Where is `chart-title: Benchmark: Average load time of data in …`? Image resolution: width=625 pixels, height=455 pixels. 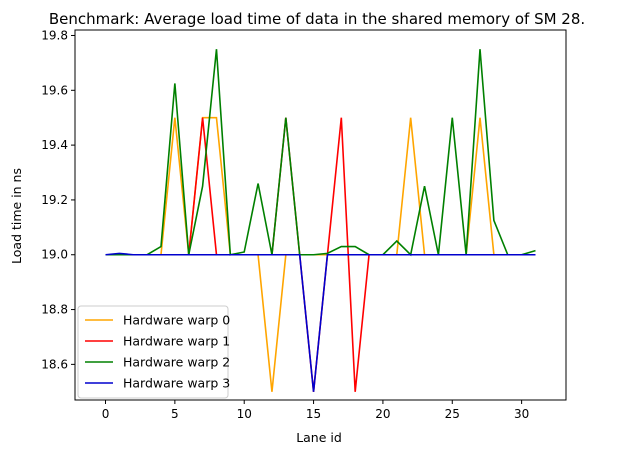 chart-title: Benchmark: Average load time of data in … is located at coordinates (317, 19).